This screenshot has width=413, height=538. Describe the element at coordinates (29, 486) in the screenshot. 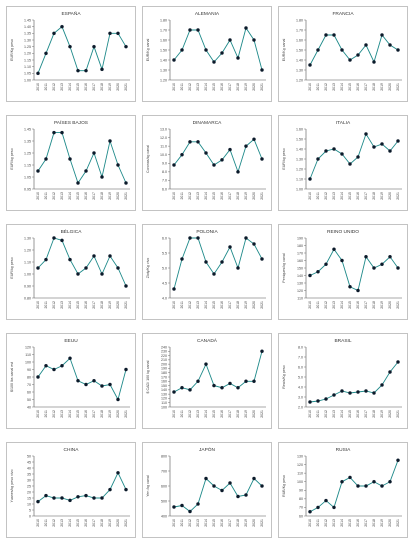

I see `y-tick-label: 25` at that location.